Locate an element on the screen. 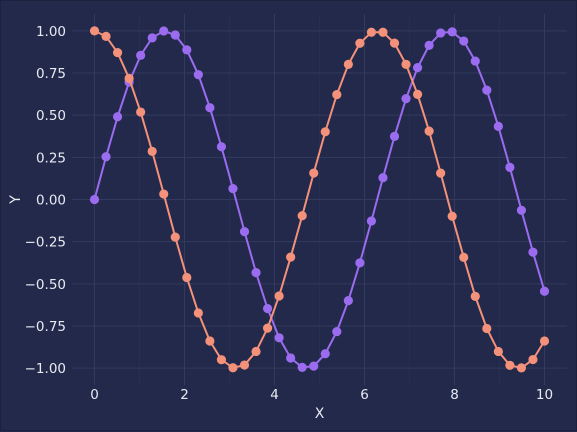 This screenshot has width=577, height=432. x-tick-label: 8 is located at coordinates (454, 395).